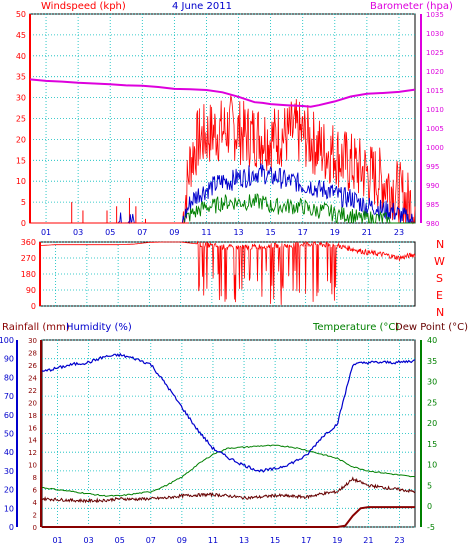  I want to click on compass-label-e: E, so click(439, 295).